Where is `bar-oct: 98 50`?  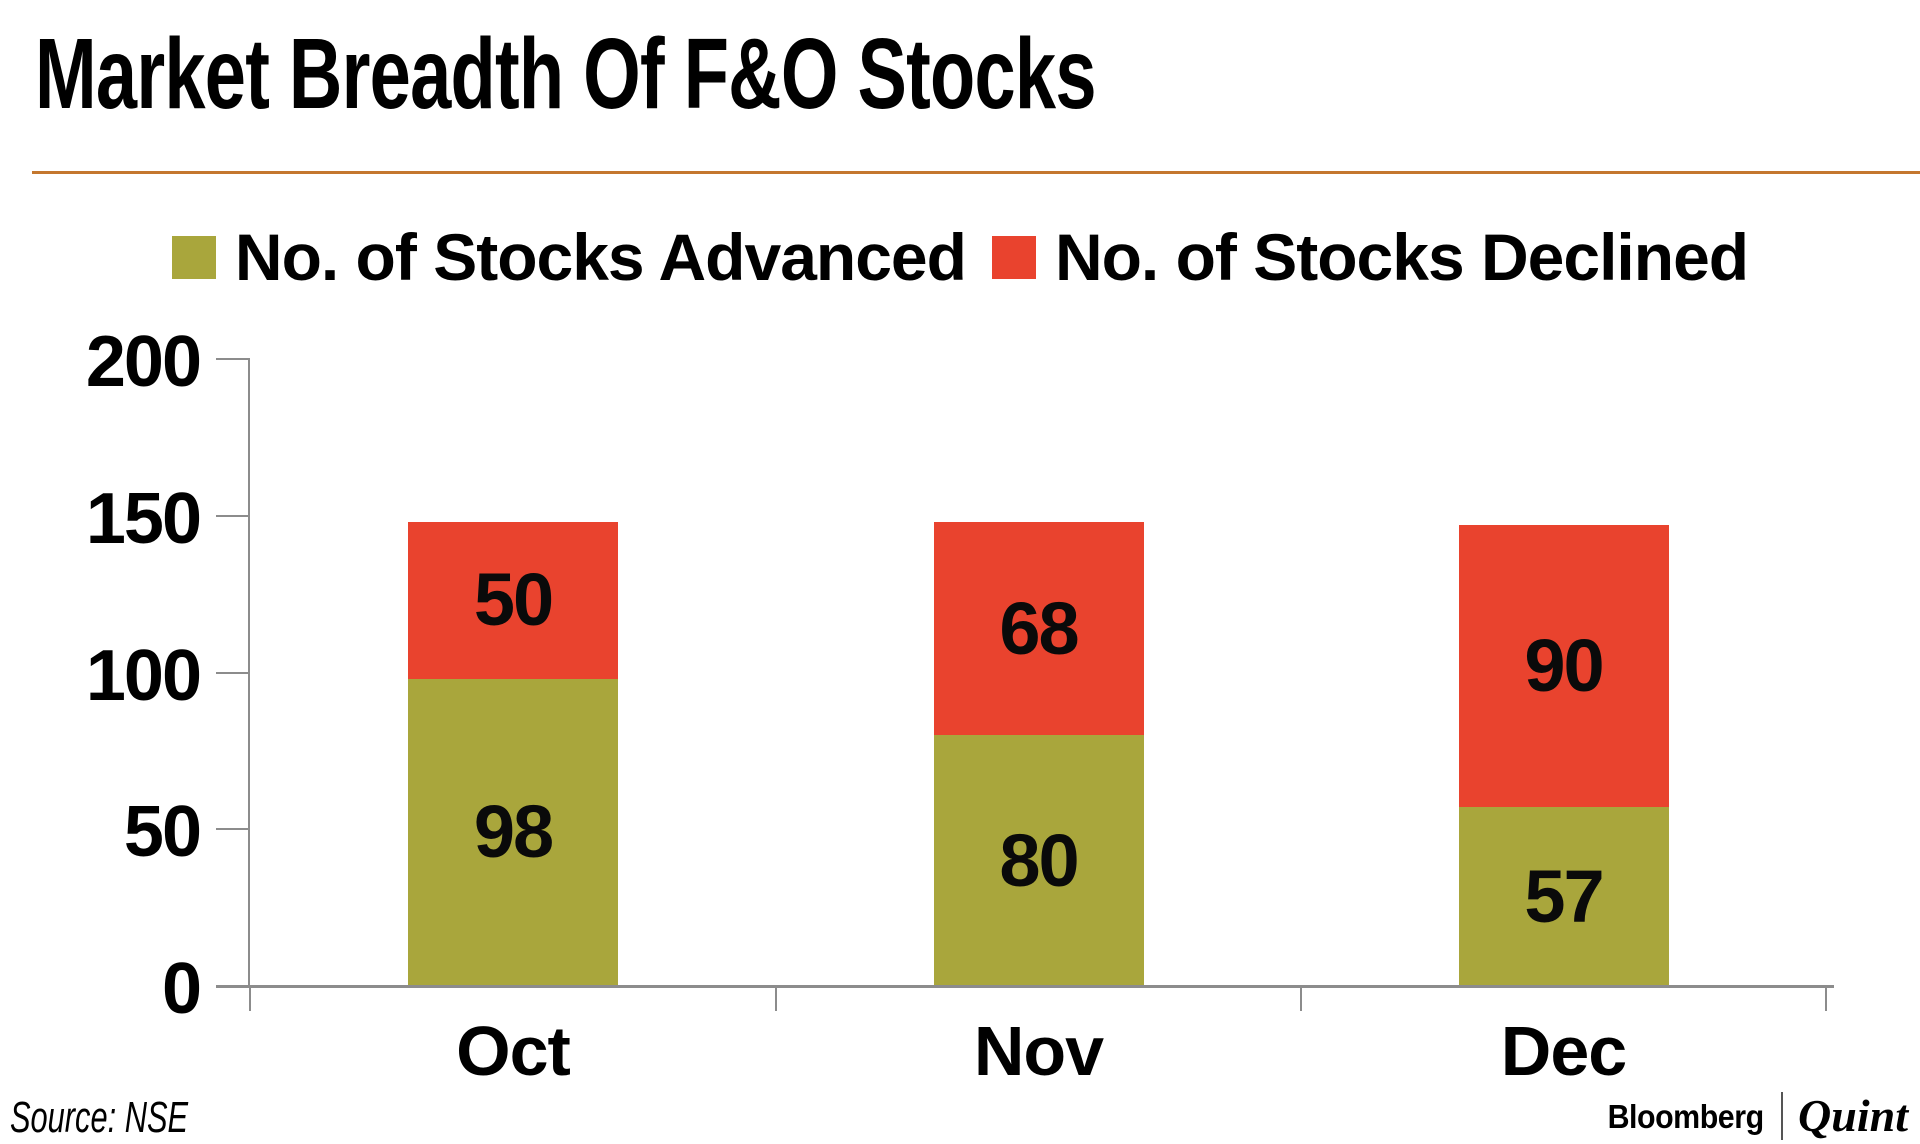 bar-oct: 98 50 is located at coordinates (513, 754).